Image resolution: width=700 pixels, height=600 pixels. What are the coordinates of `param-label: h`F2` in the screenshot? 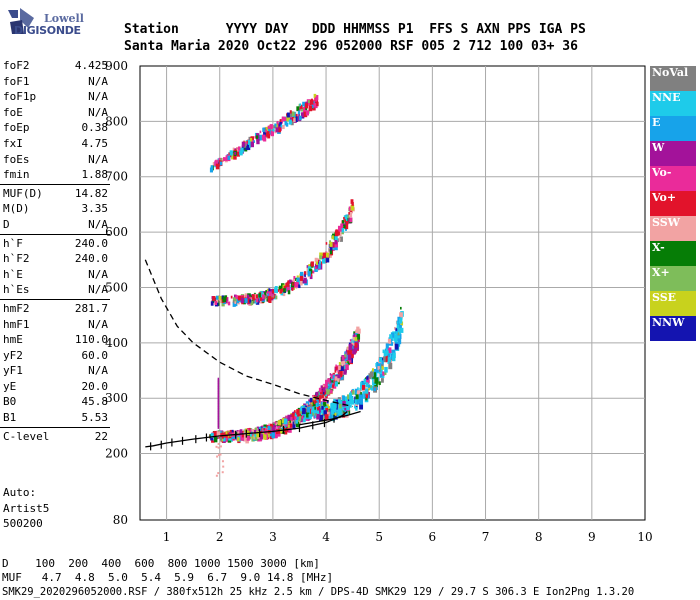 It's located at (16, 259).